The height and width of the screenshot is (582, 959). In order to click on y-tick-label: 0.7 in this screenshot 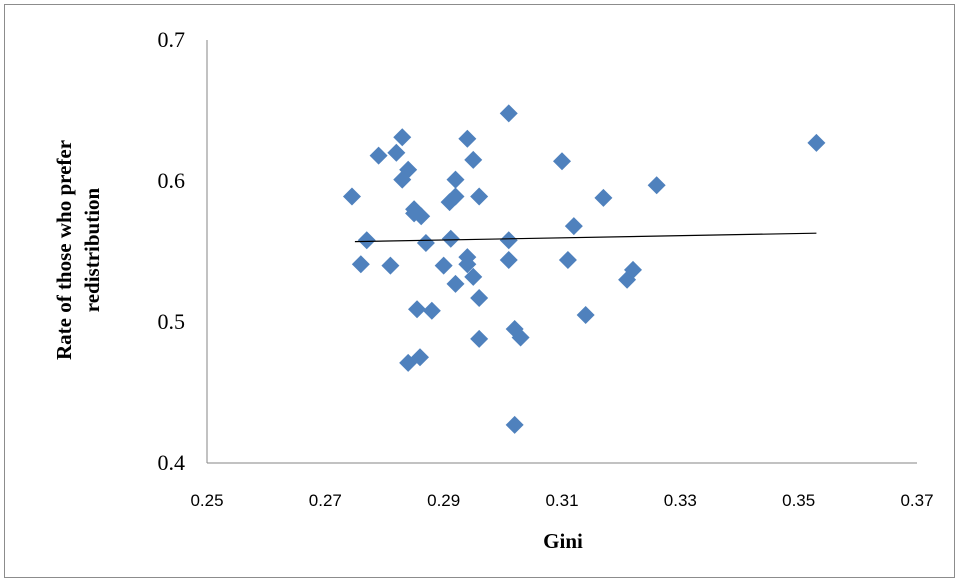, I will do `click(172, 39)`.